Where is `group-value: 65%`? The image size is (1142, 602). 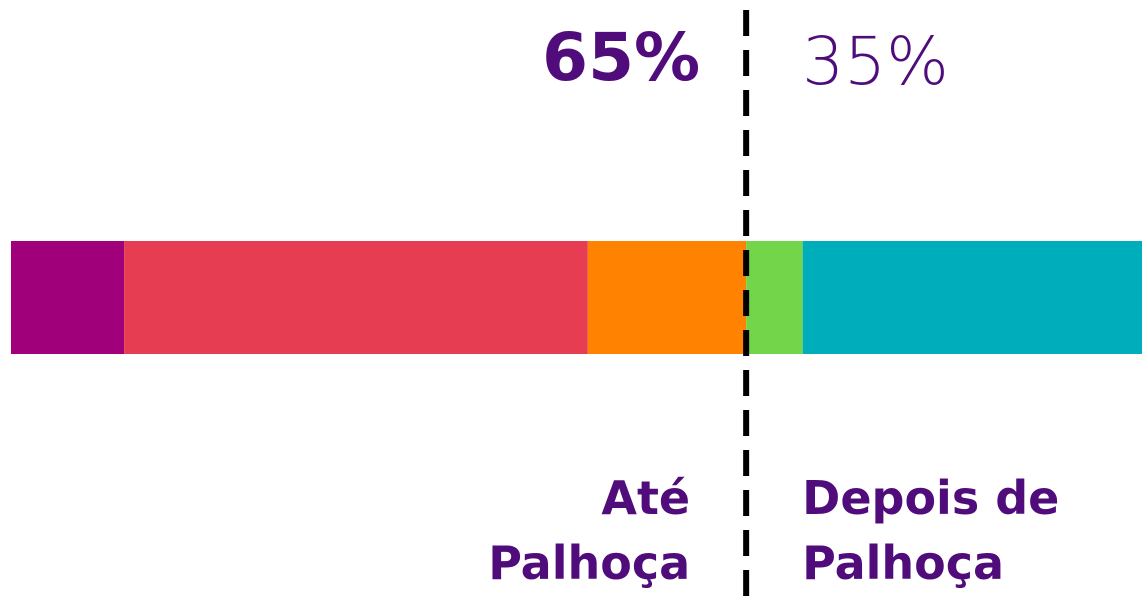 group-value: 65% is located at coordinates (621, 57).